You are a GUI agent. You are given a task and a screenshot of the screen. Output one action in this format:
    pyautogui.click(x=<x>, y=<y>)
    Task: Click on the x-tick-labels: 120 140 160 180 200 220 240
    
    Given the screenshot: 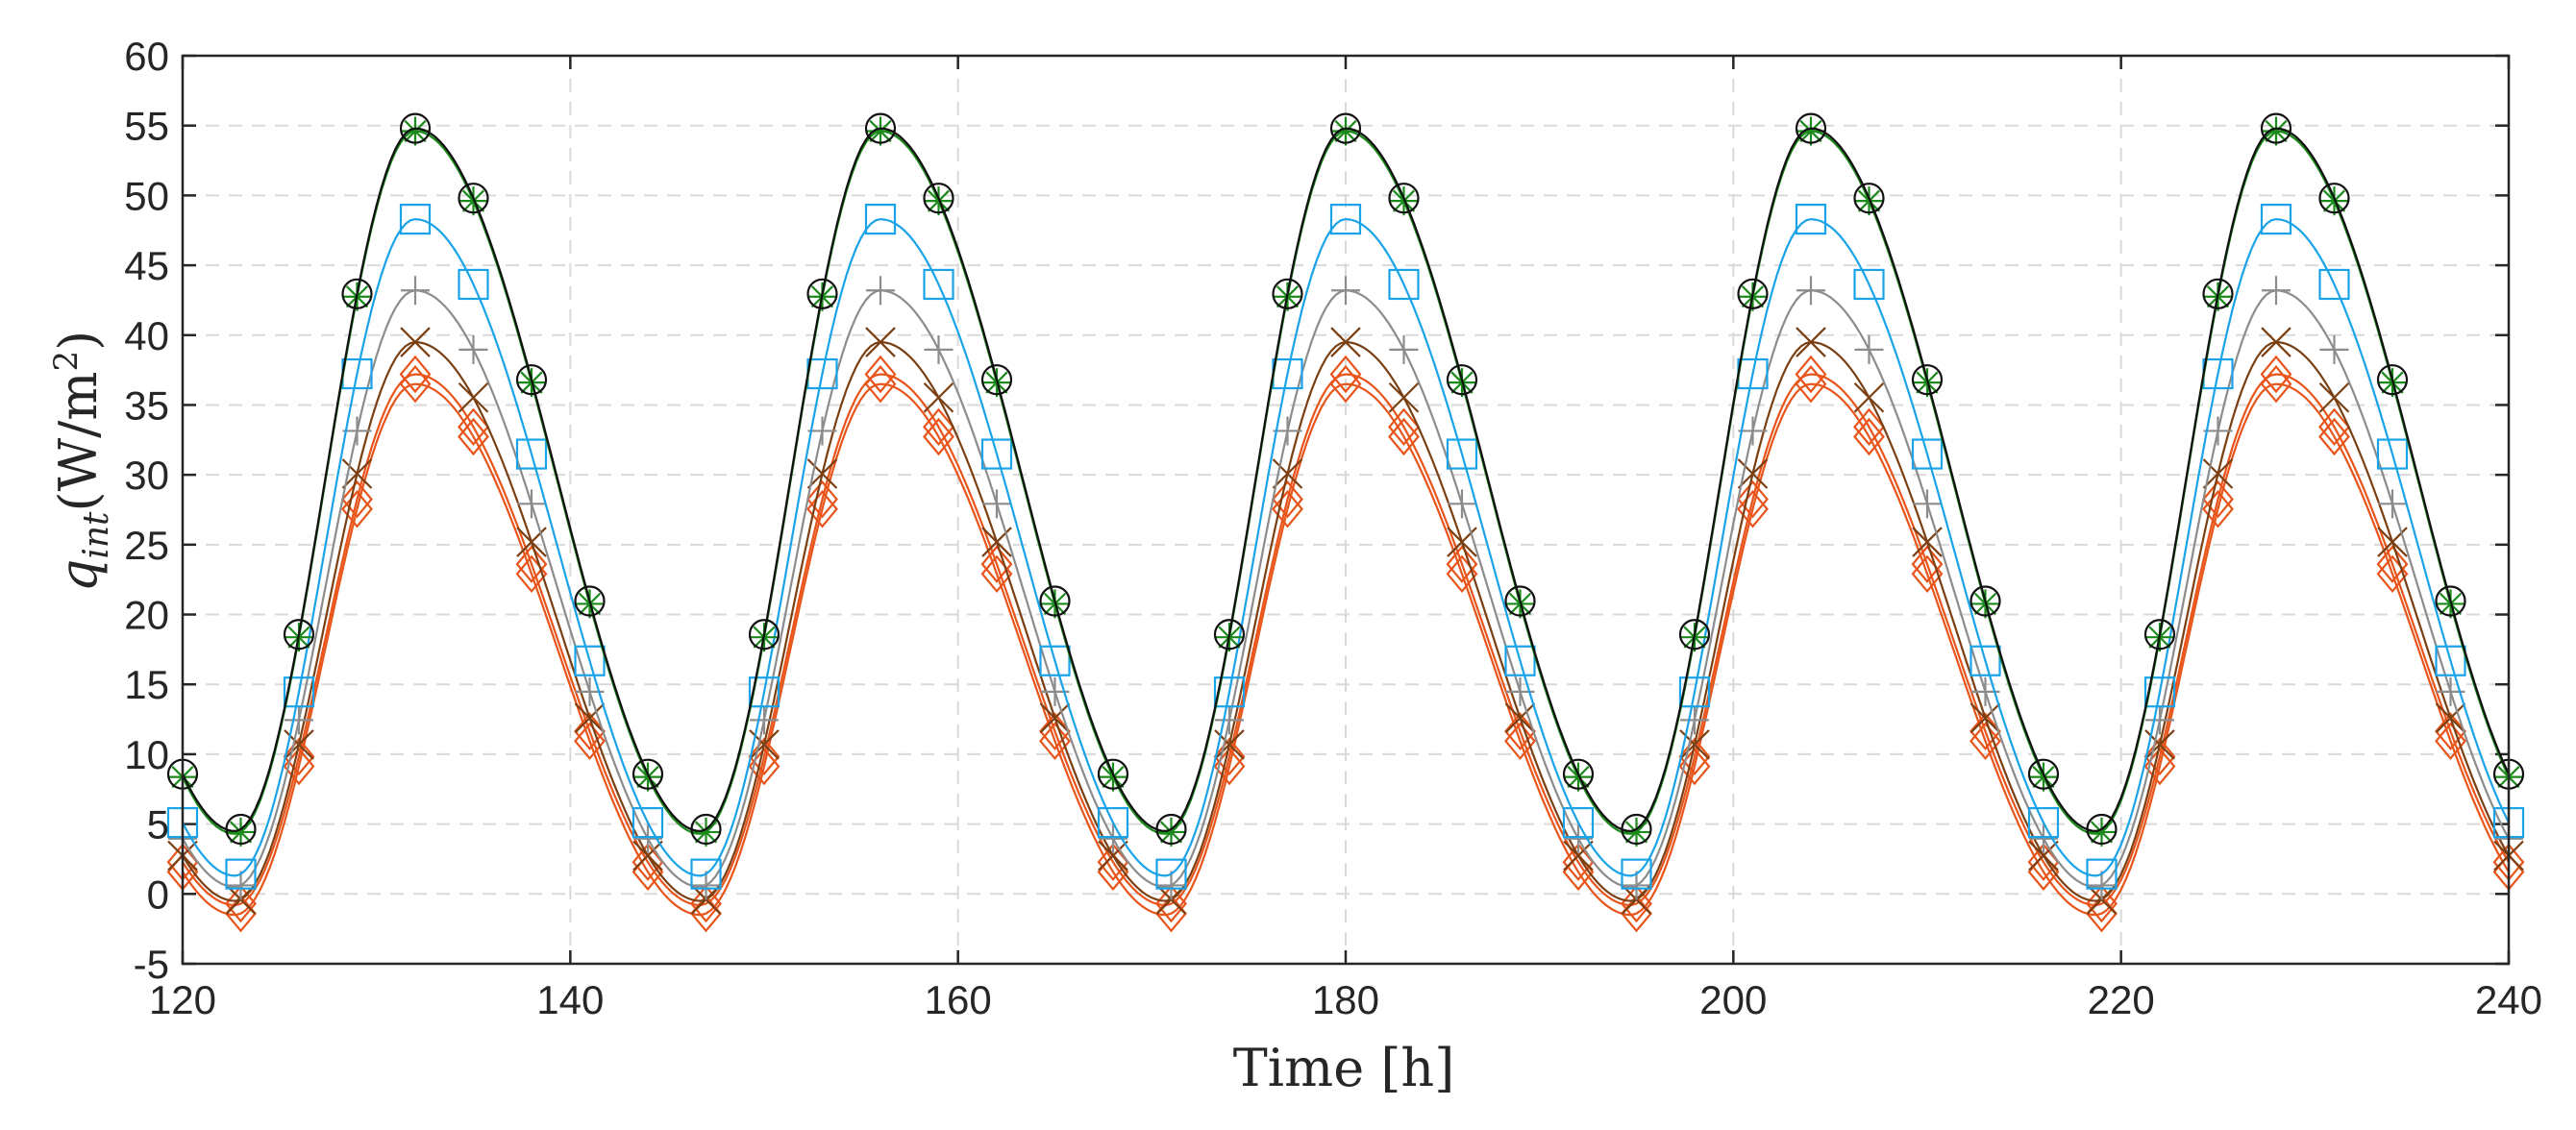 What is the action you would take?
    pyautogui.click(x=1346, y=999)
    